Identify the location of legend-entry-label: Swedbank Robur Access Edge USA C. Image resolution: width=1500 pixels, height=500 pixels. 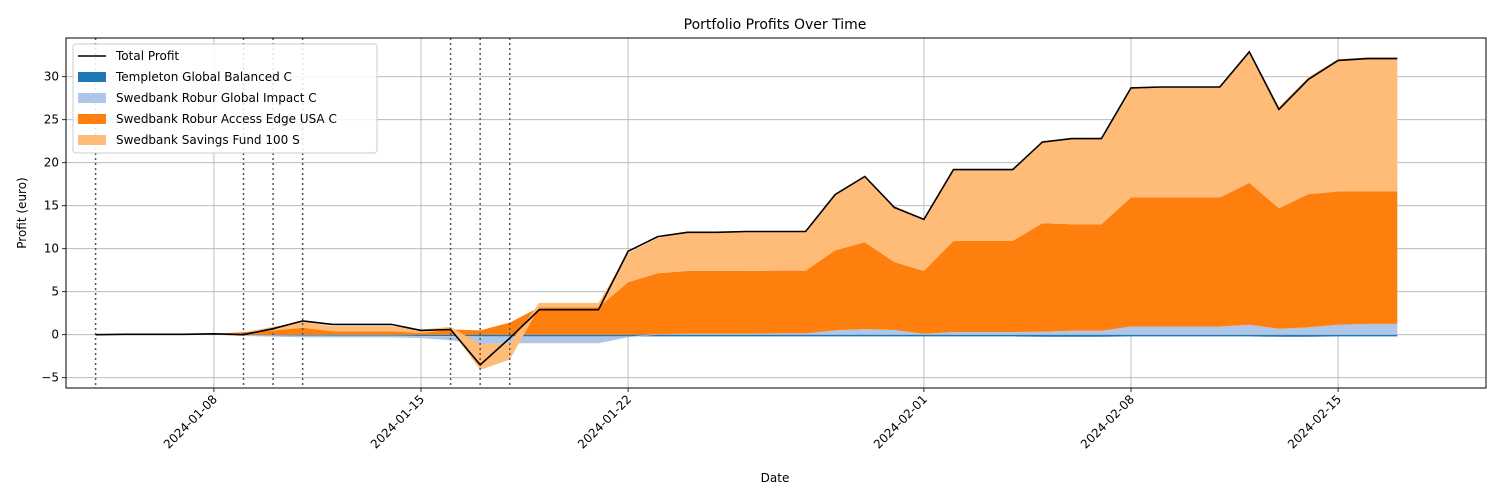
(226, 119).